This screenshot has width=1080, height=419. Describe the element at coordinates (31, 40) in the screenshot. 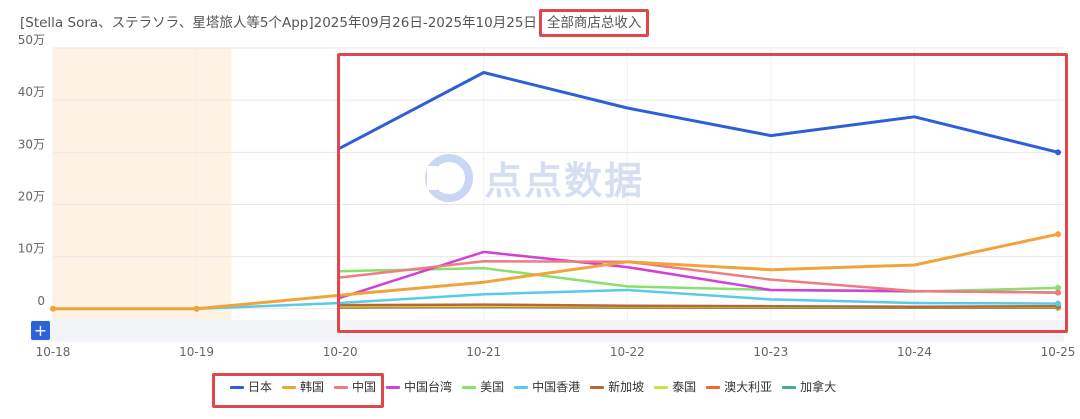

I see `y-tick-label: 50万` at that location.